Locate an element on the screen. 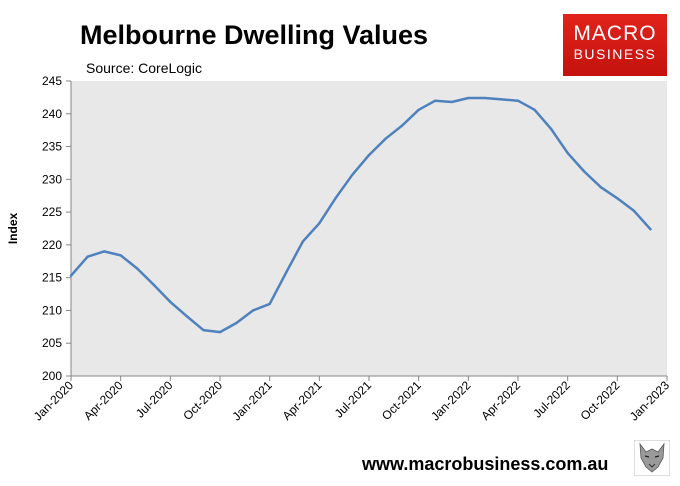 This screenshot has width=680, height=486. x-tick-label: Jul-2022 is located at coordinates (551, 399).